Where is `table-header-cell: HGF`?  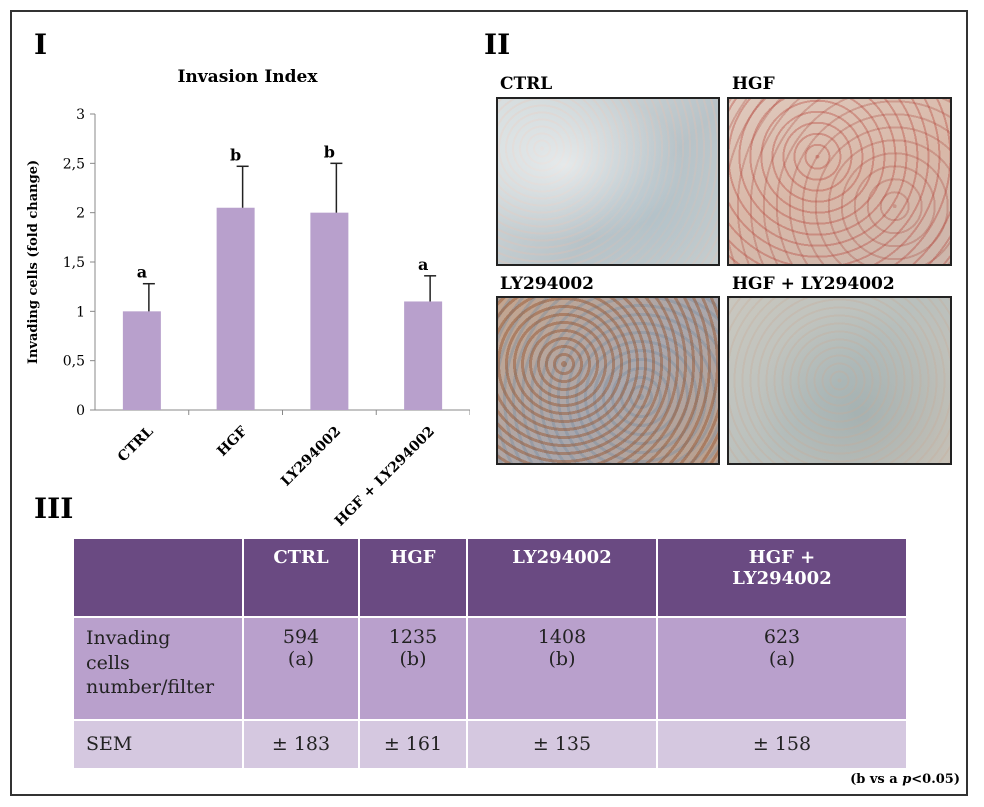 table-header-cell: HGF is located at coordinates (413, 577).